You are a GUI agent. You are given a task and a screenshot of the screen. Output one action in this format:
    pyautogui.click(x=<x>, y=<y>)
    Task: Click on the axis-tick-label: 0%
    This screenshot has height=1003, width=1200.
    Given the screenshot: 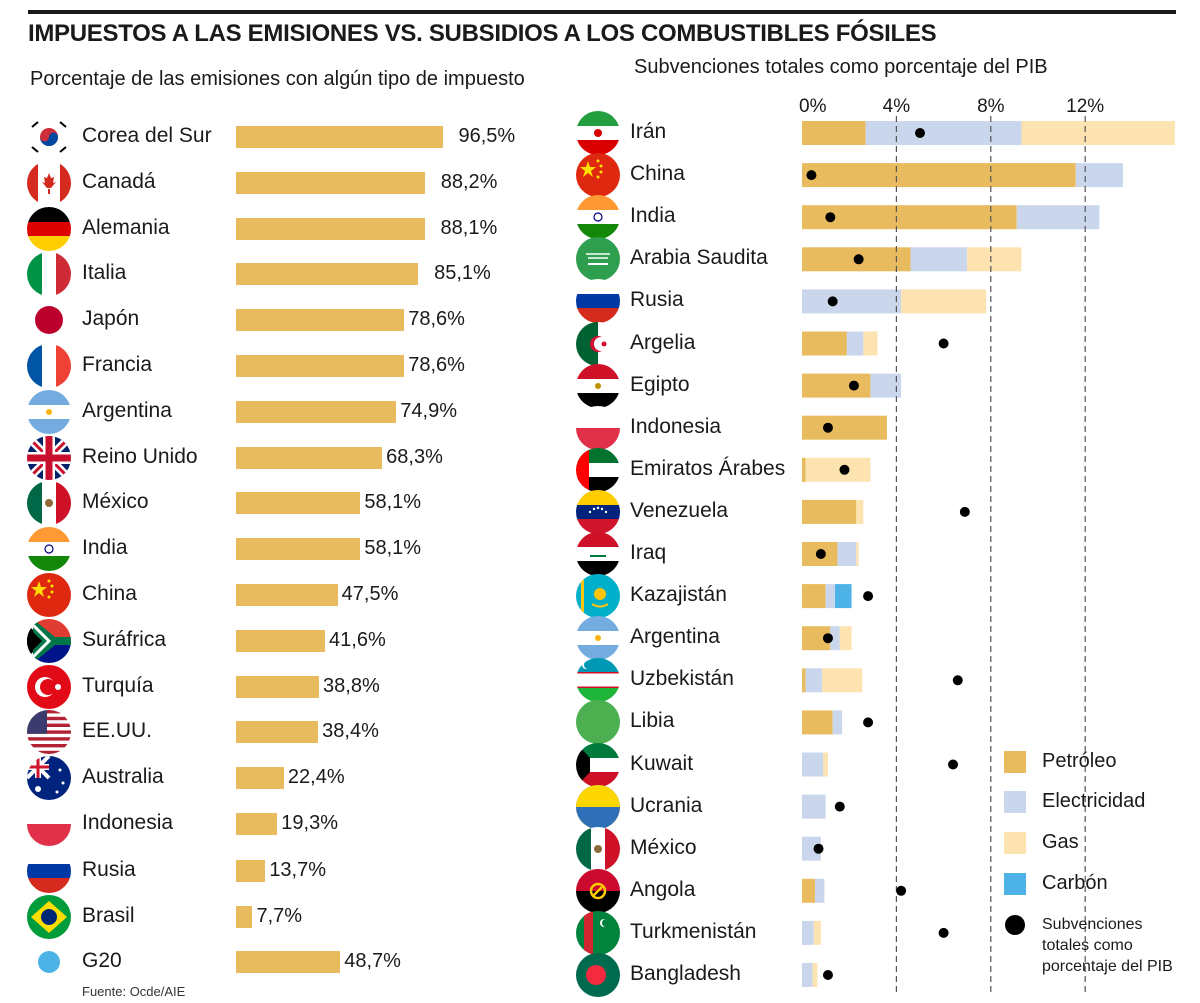 What is the action you would take?
    pyautogui.click(x=813, y=106)
    